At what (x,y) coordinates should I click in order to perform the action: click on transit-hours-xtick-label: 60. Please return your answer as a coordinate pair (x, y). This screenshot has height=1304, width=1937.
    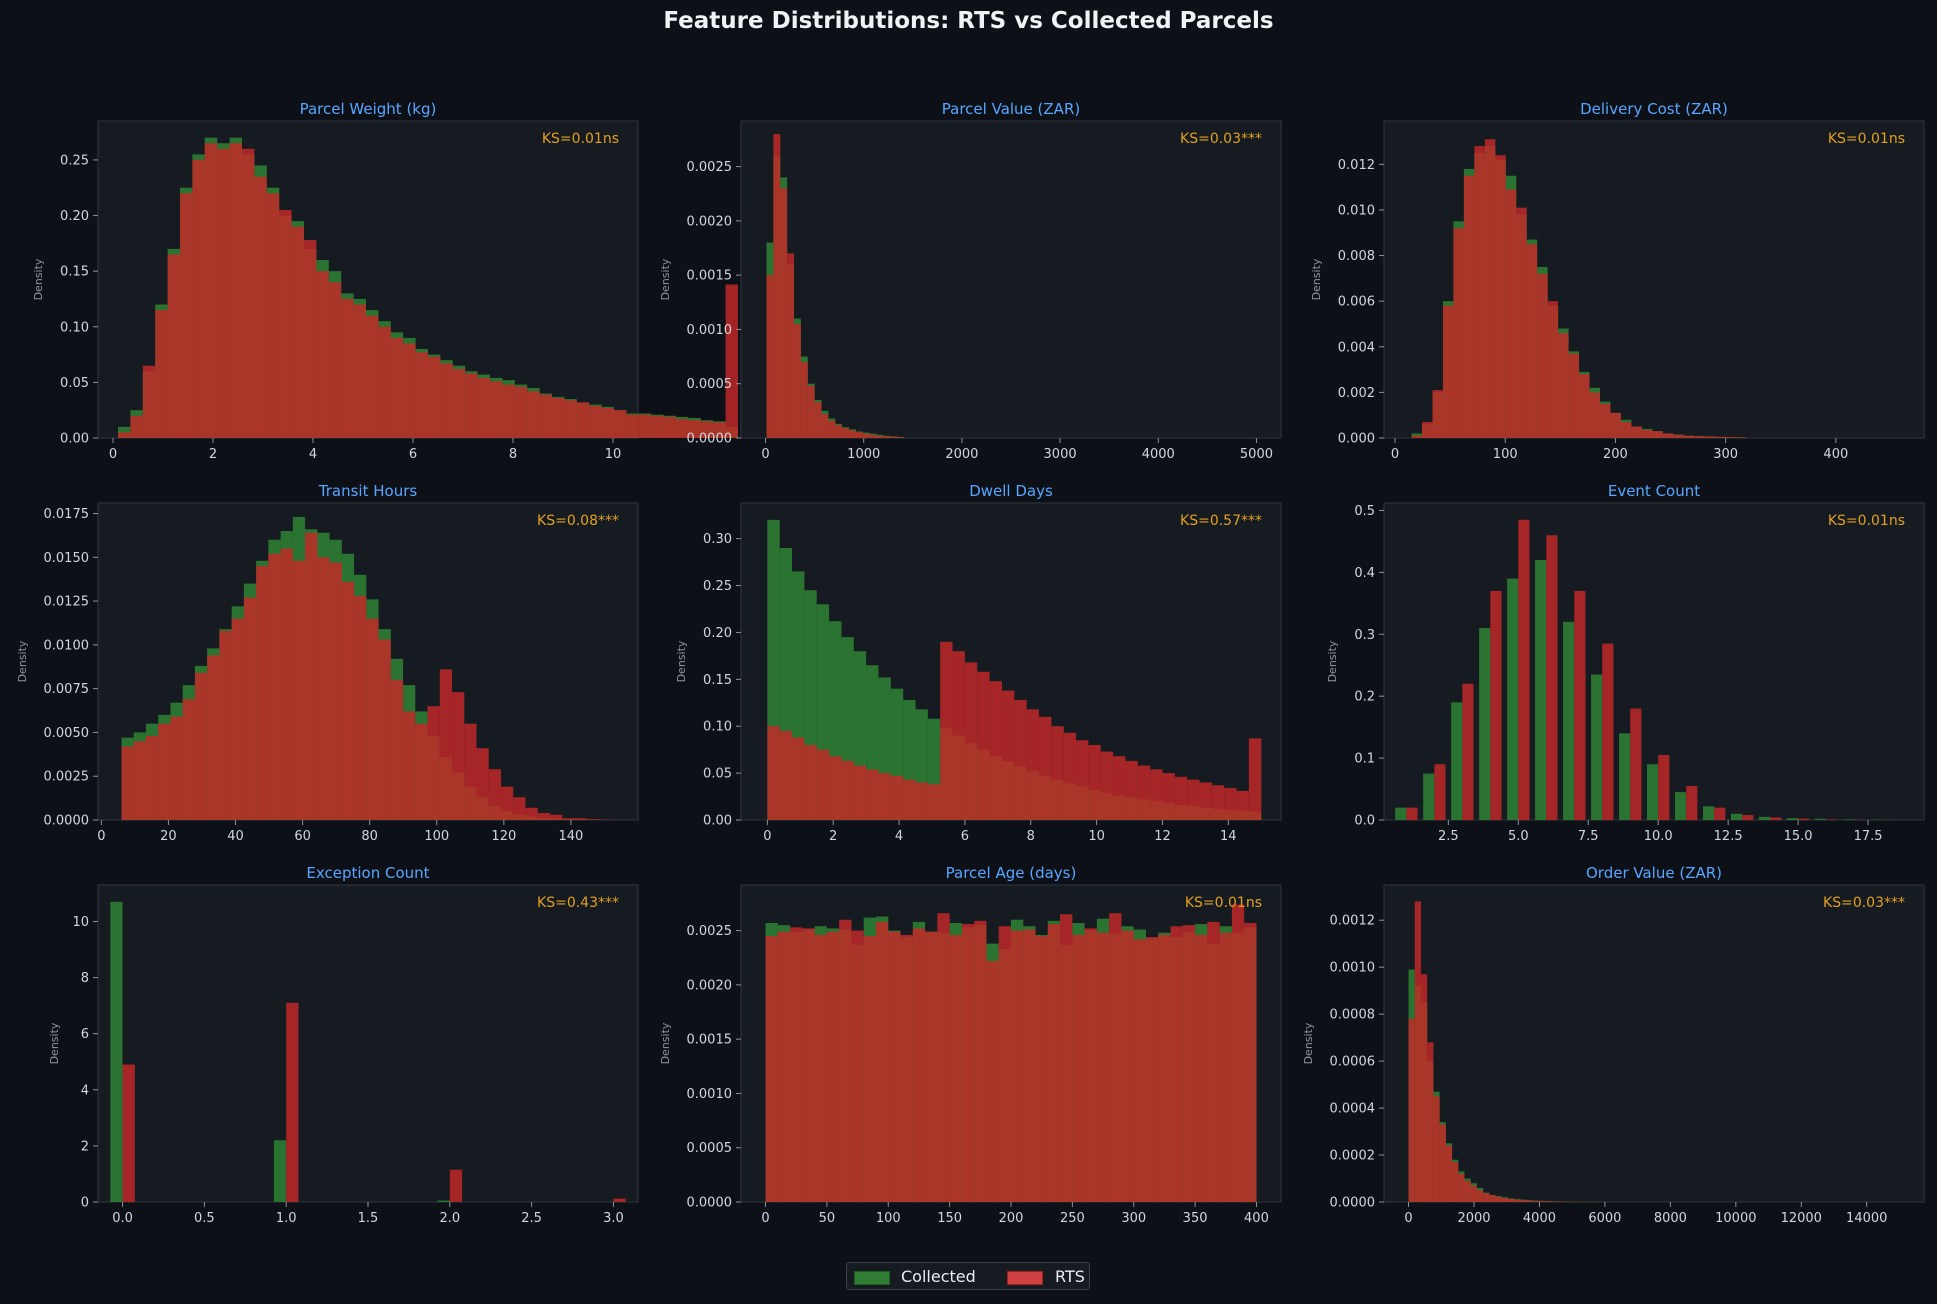
    Looking at the image, I should click on (302, 836).